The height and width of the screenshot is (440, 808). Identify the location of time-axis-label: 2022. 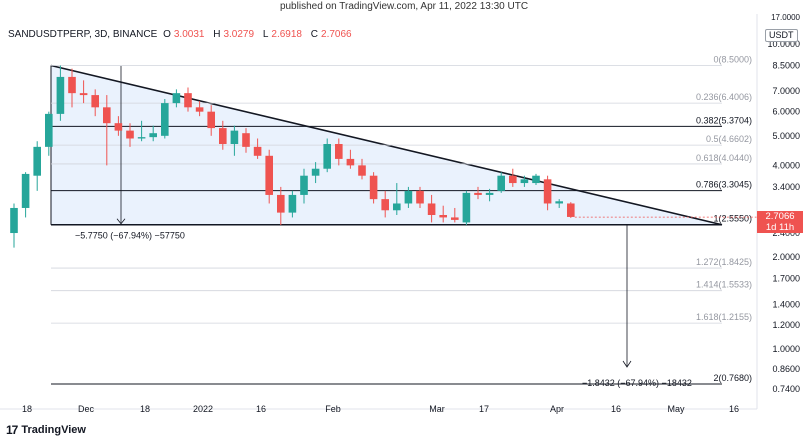
(203, 409).